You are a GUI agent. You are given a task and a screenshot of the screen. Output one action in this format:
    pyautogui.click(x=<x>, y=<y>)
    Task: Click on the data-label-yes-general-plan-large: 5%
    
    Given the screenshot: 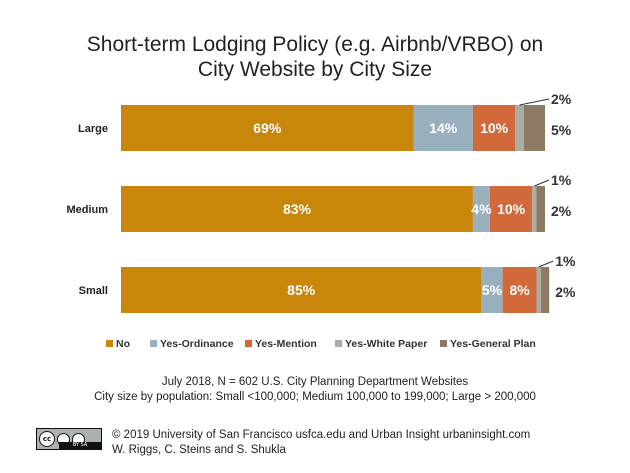 What is the action you would take?
    pyautogui.click(x=561, y=130)
    